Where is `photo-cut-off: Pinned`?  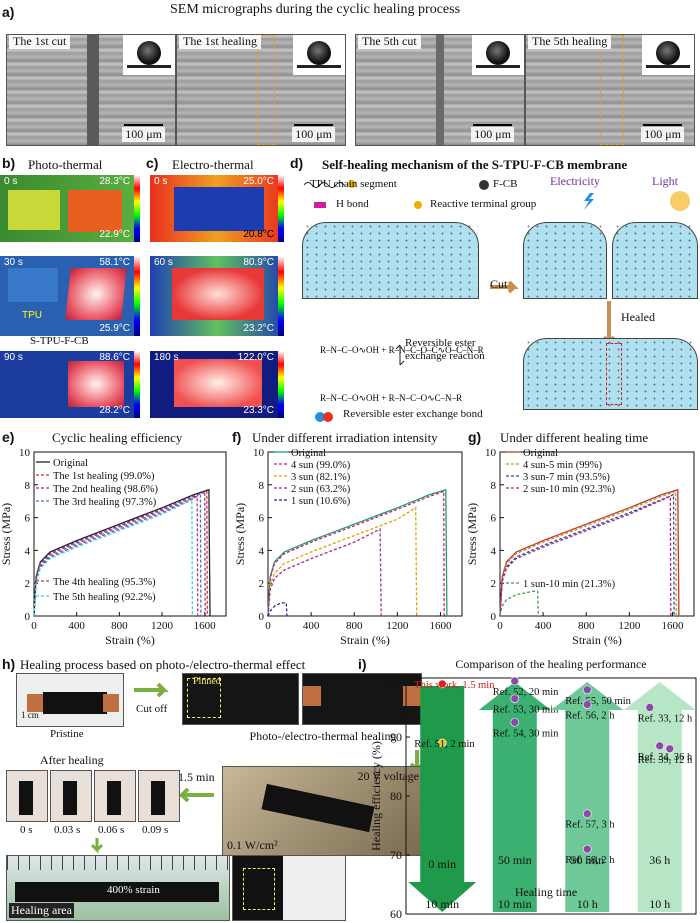
photo-cut-off: Pinned is located at coordinates (240, 699).